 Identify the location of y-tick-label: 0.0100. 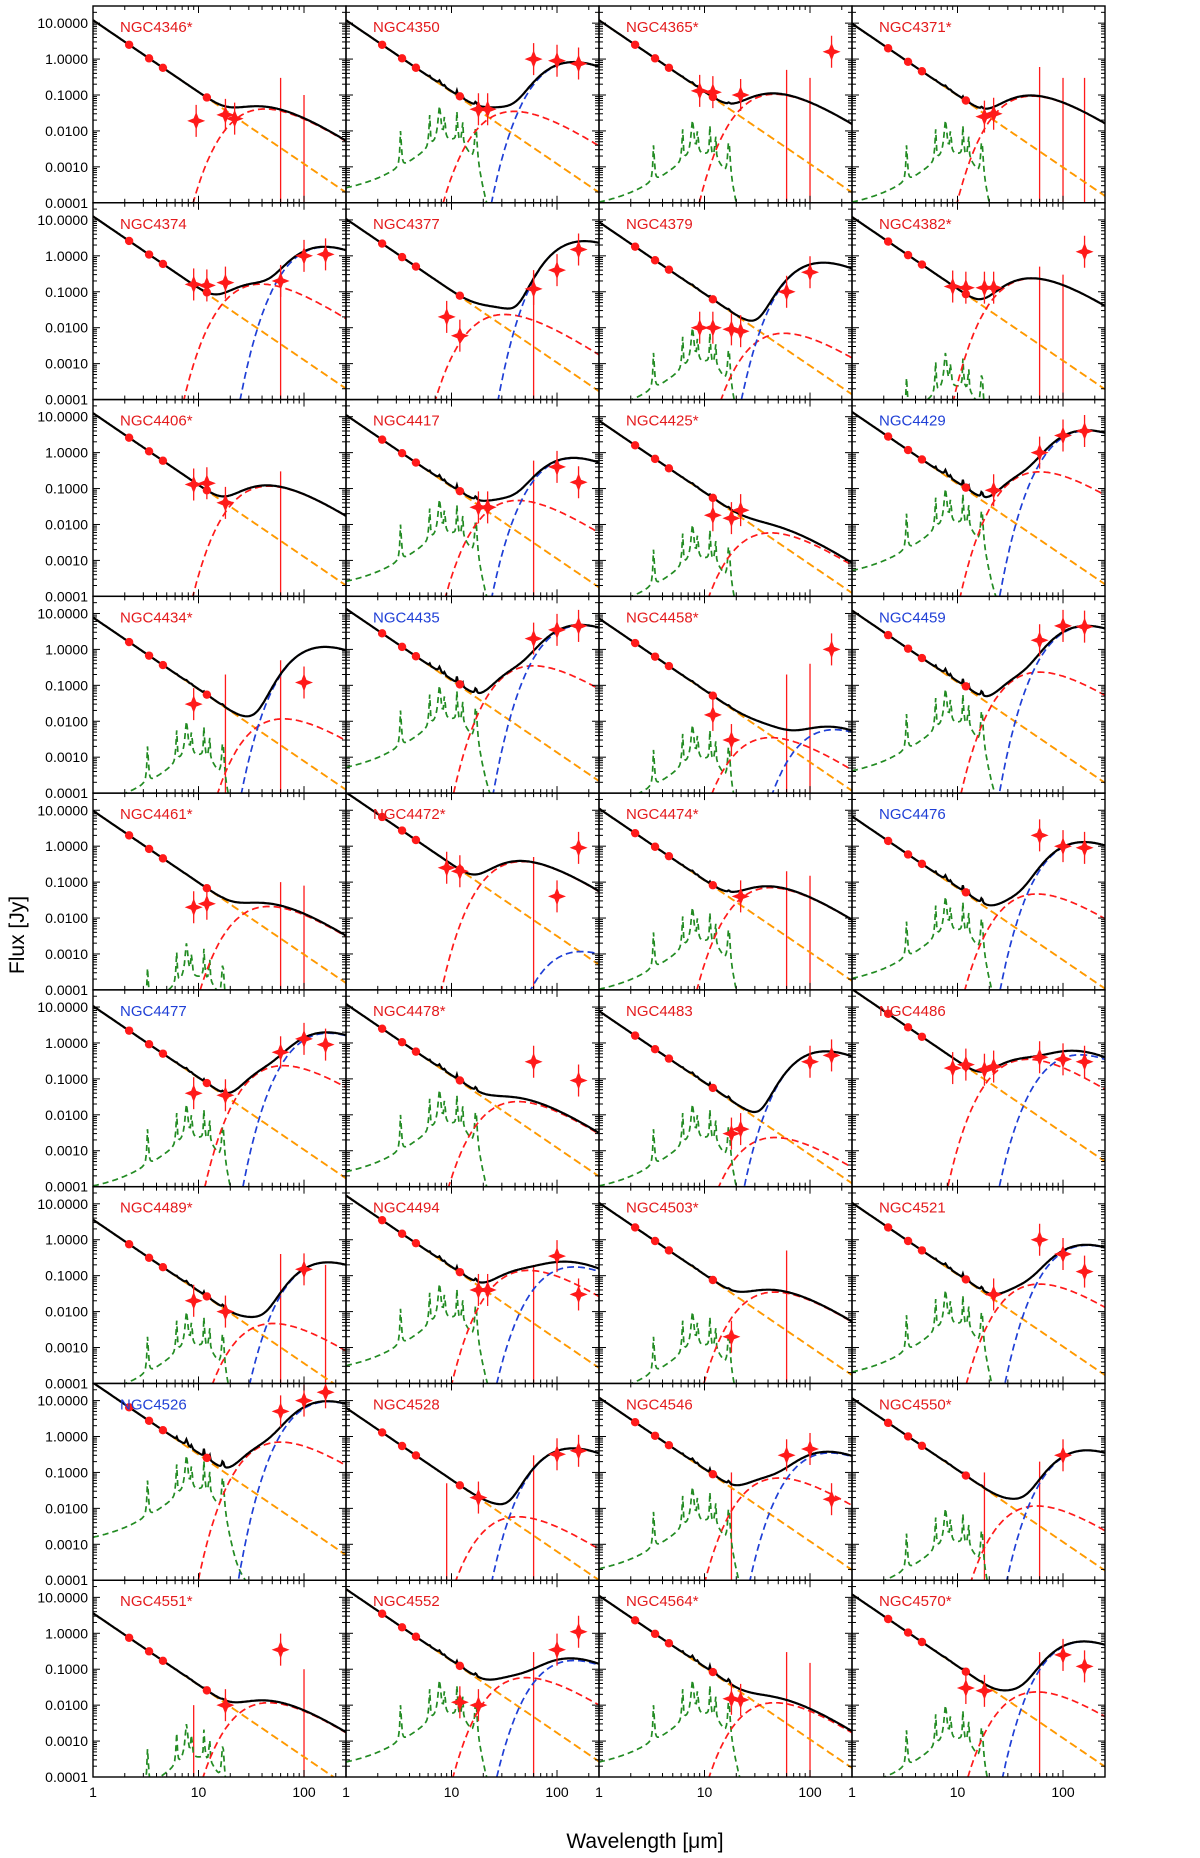
(66, 131).